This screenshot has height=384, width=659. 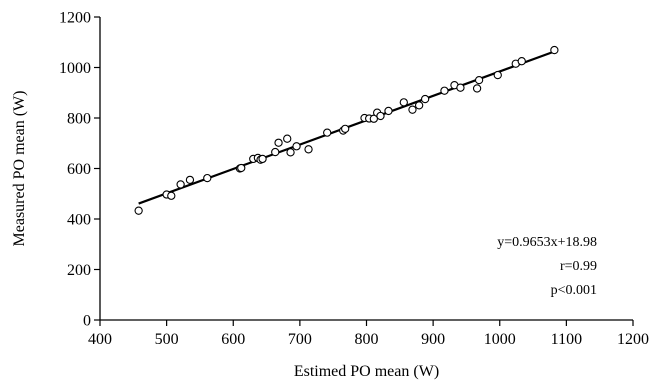 What do you see at coordinates (433, 339) in the screenshot?
I see `x-tick-label: 900` at bounding box center [433, 339].